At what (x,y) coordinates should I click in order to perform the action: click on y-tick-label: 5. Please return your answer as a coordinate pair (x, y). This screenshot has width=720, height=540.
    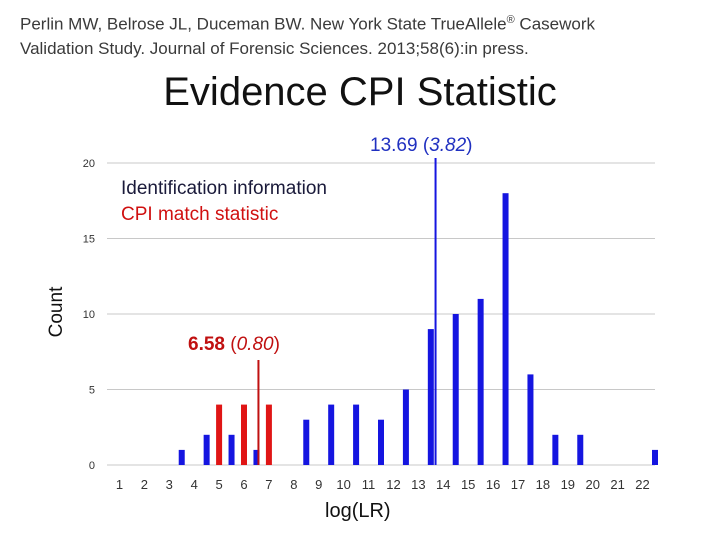
    Looking at the image, I should click on (92, 391).